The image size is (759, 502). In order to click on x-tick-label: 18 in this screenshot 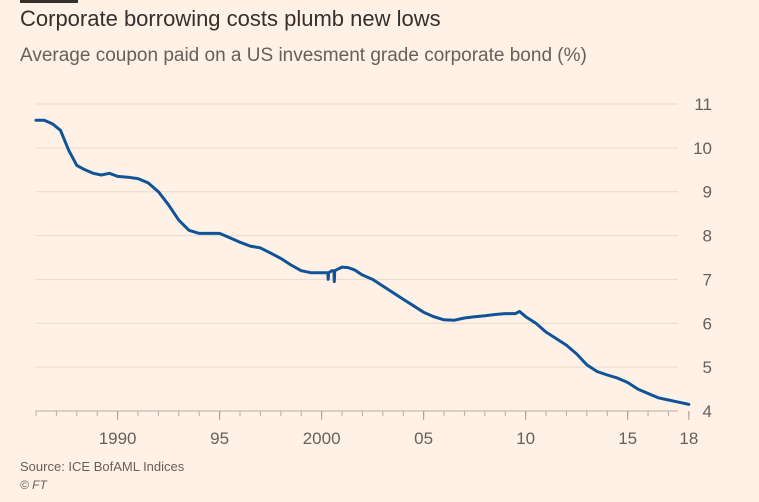, I will do `click(688, 438)`.